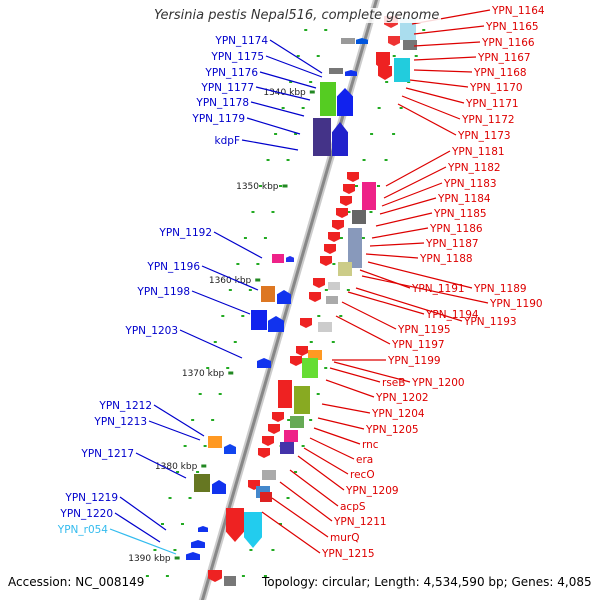 The height and width of the screenshot is (600, 600). I want to click on right-gene-label: YPN_1165, so click(512, 27).